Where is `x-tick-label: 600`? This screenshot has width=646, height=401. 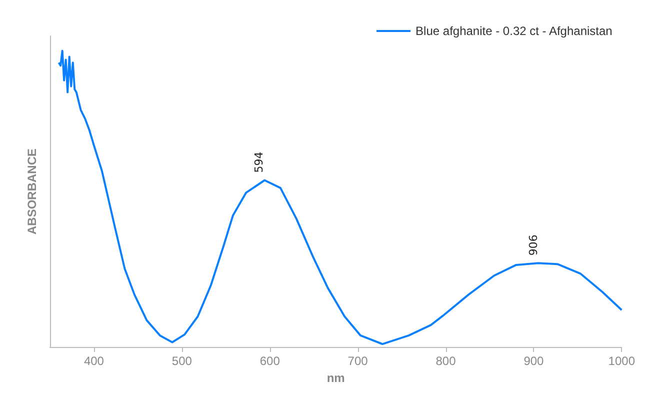 x-tick-label: 600 is located at coordinates (270, 361).